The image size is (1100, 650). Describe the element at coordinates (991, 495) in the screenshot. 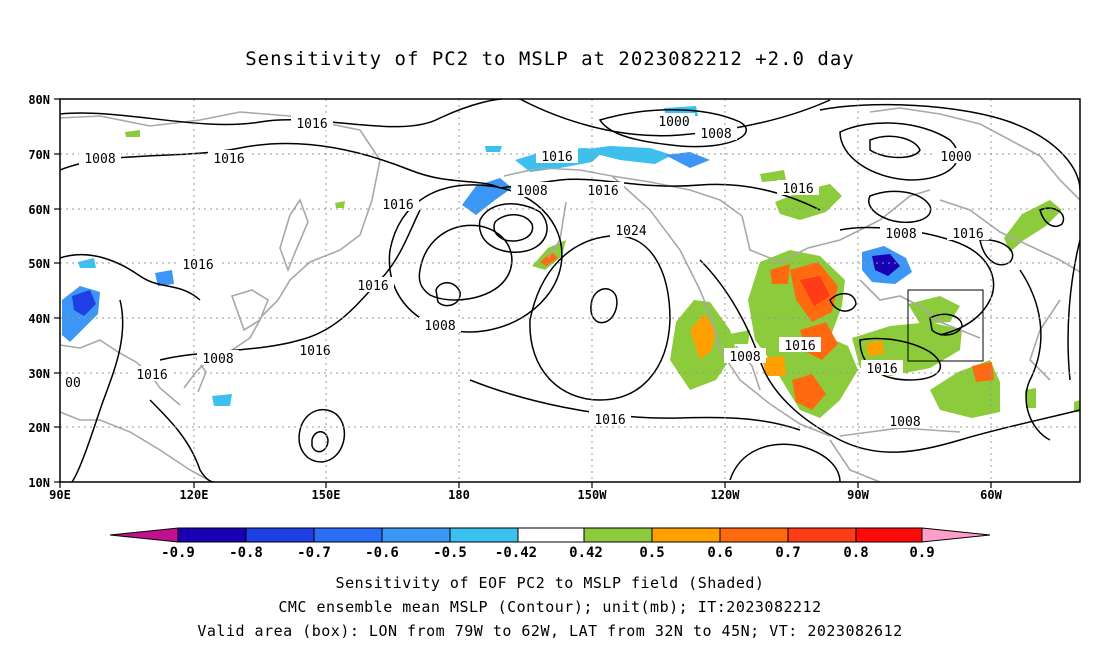

I see `lon-label: 60W` at that location.